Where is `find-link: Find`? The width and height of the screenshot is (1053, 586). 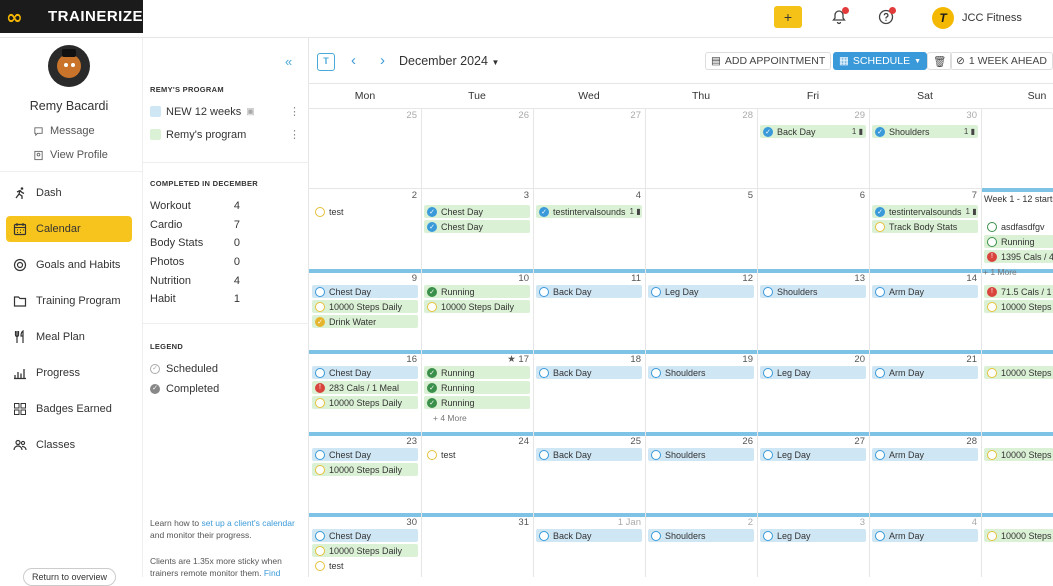 find-link: Find is located at coordinates (272, 573).